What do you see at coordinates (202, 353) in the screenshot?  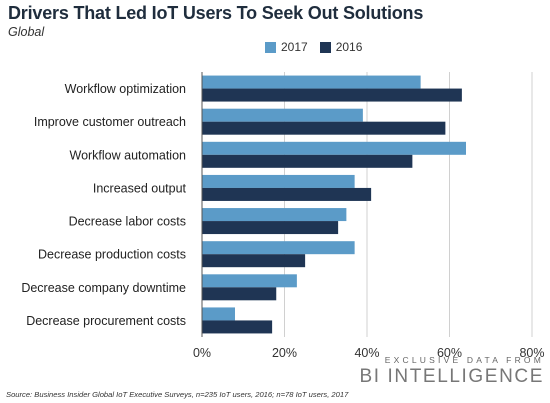 I see `x-tick-label: 0%` at bounding box center [202, 353].